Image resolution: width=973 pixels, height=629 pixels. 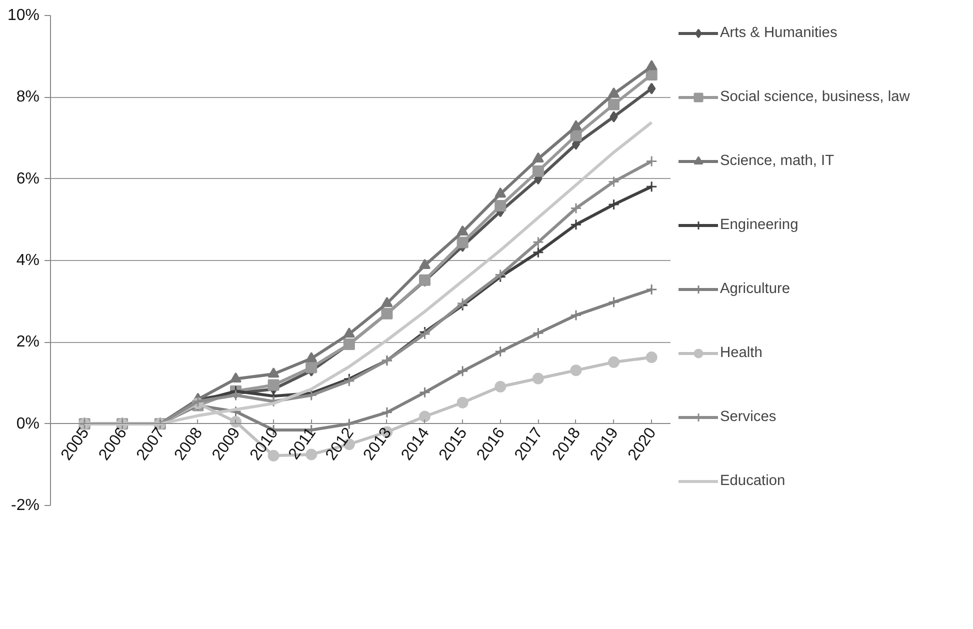 What do you see at coordinates (779, 33) in the screenshot?
I see `legend-label: Arts & Humanities` at bounding box center [779, 33].